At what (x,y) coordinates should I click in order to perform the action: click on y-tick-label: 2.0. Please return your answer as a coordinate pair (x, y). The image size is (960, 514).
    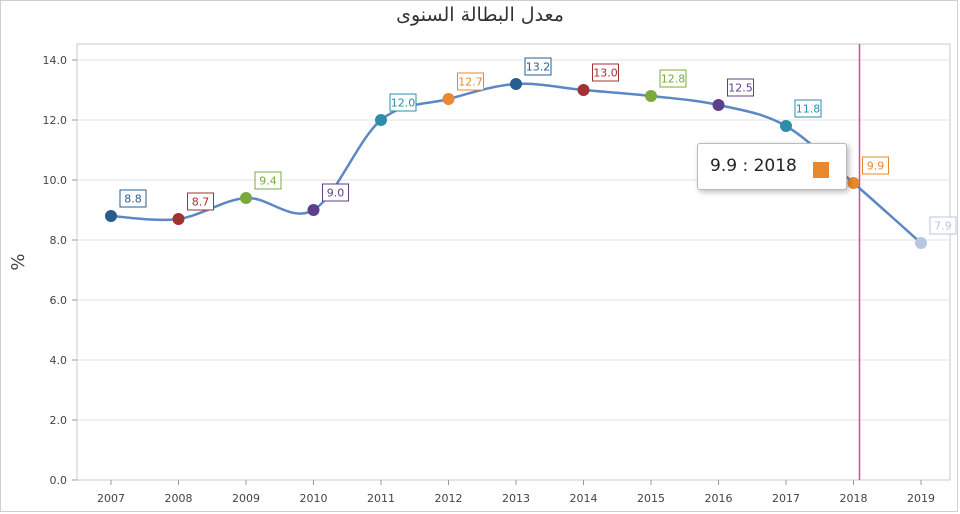
    Looking at the image, I should click on (59, 420).